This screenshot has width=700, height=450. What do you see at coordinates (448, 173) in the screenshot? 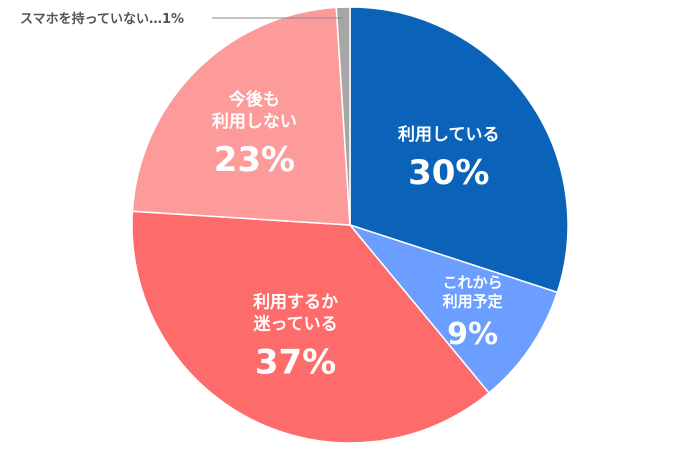
I see `slice-value-label: 30%` at bounding box center [448, 173].